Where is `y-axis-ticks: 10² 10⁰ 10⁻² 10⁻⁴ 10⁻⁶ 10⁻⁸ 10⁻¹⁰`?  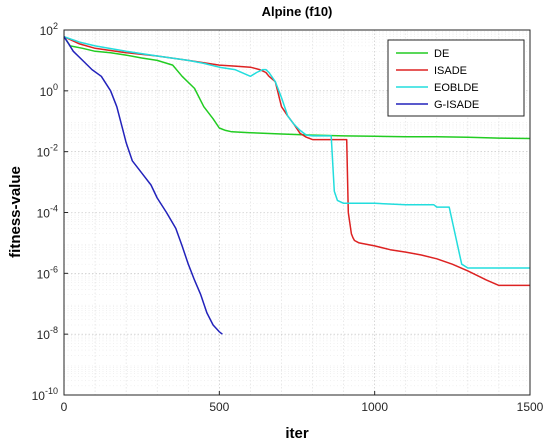 y-axis-ticks: 10² 10⁰ 10⁻² 10⁻⁴ 10⁻⁶ 10⁻⁸ 10⁻¹⁰ is located at coordinates (50, 212).